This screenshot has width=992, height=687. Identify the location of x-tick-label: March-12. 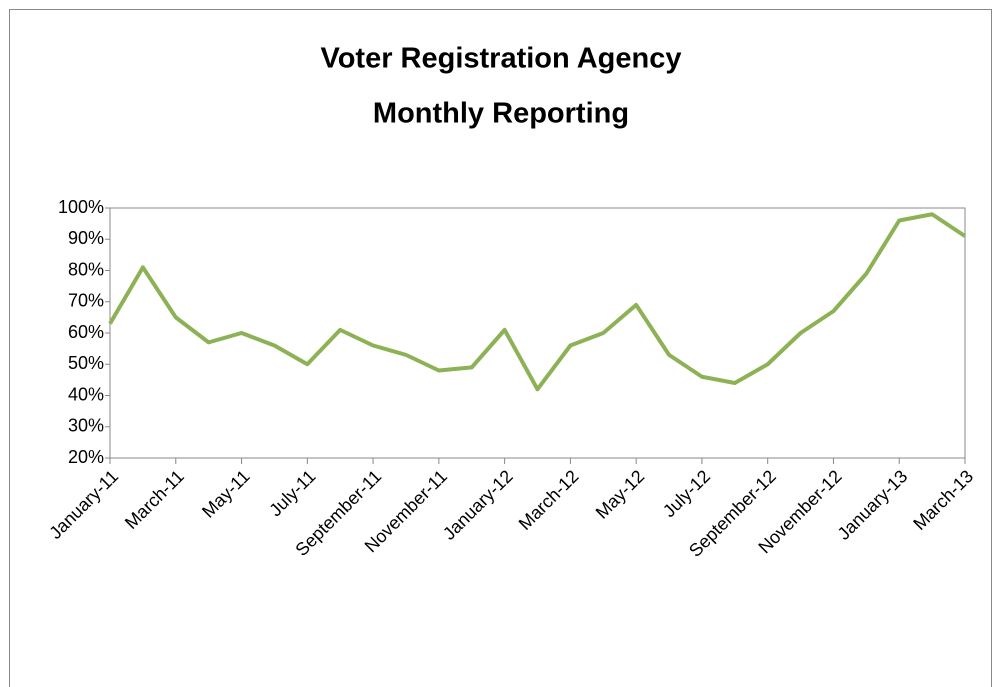
(549, 500).